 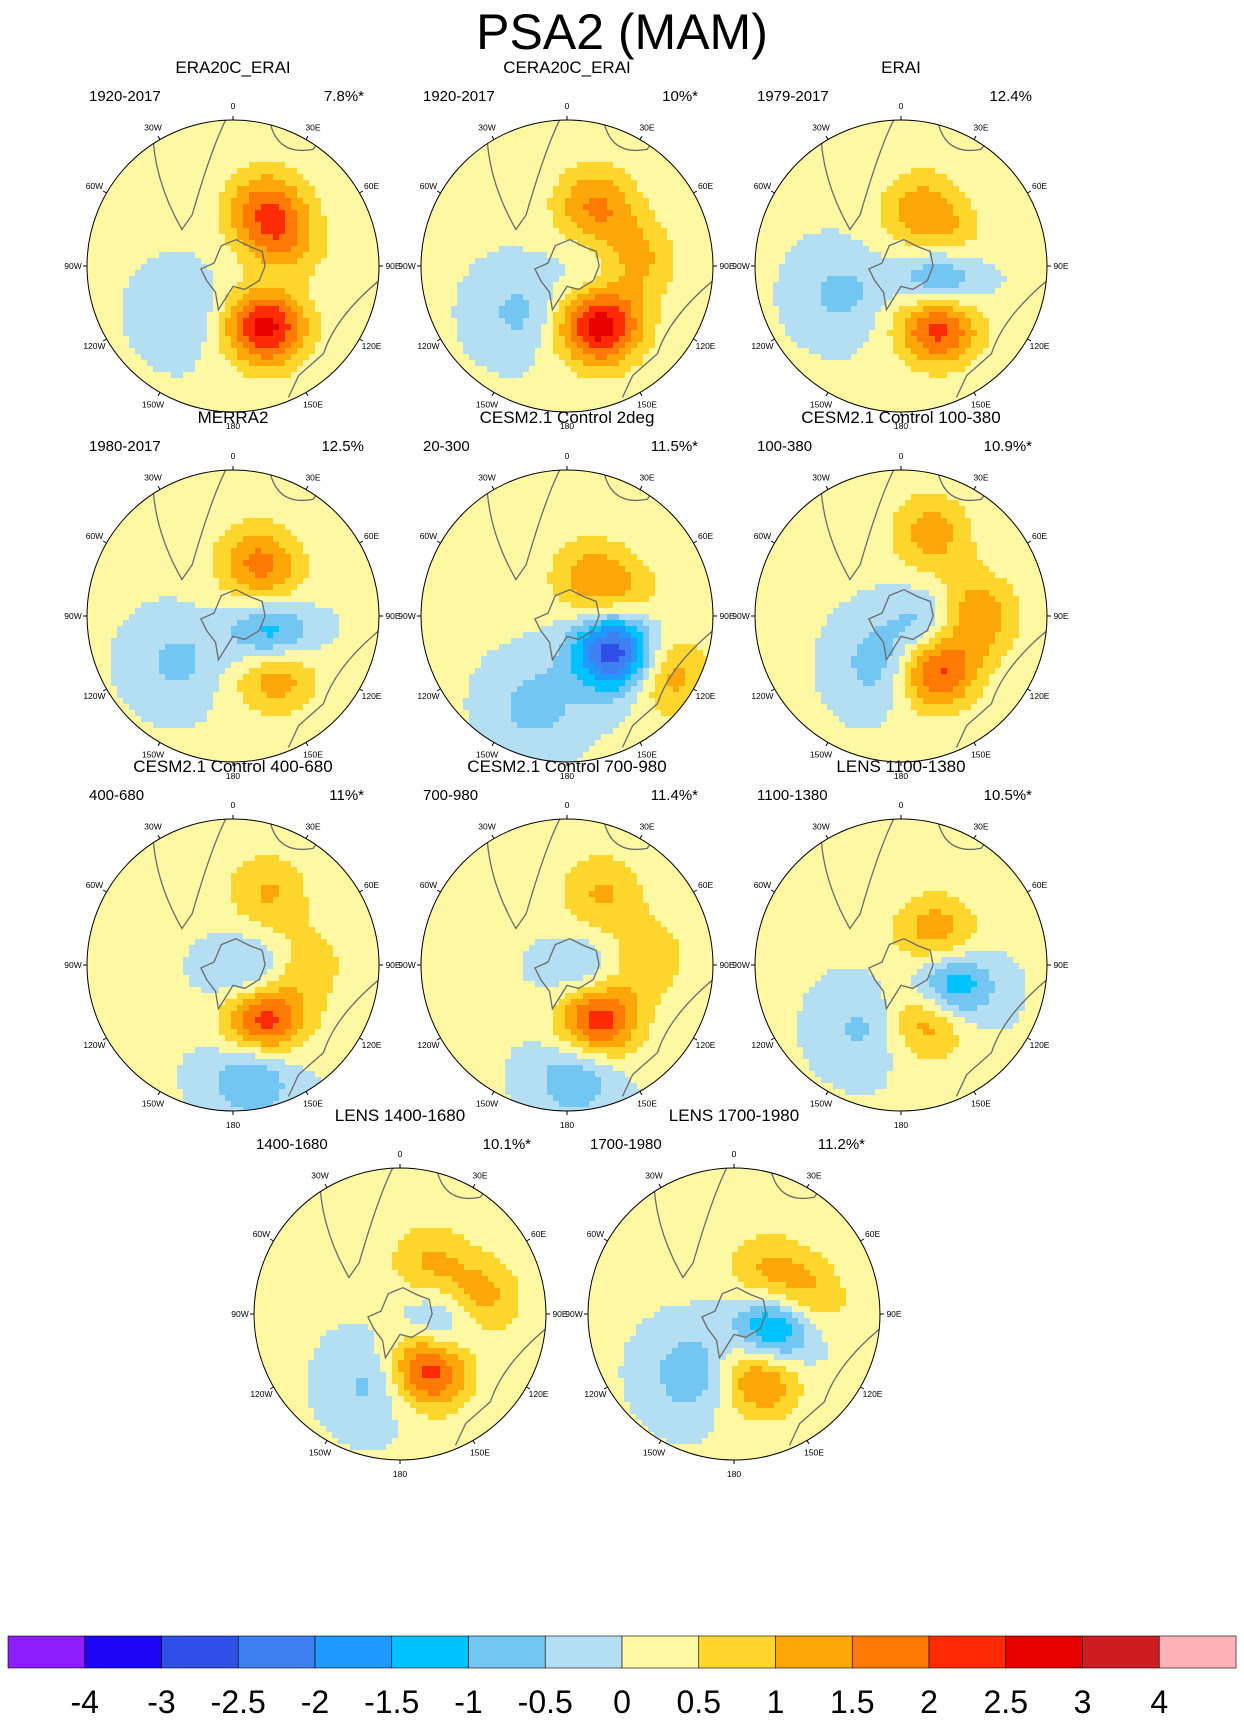 What do you see at coordinates (400, 1314) in the screenshot?
I see `anomaly-field` at bounding box center [400, 1314].